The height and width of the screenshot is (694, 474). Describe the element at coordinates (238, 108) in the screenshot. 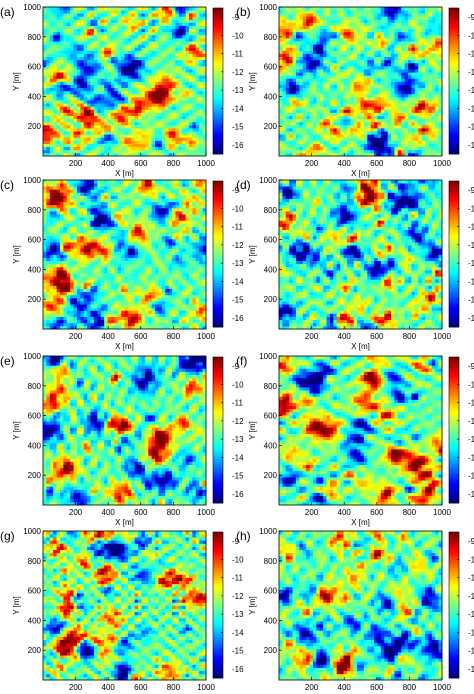

I see `colorbar-tick-label: -14` at that location.